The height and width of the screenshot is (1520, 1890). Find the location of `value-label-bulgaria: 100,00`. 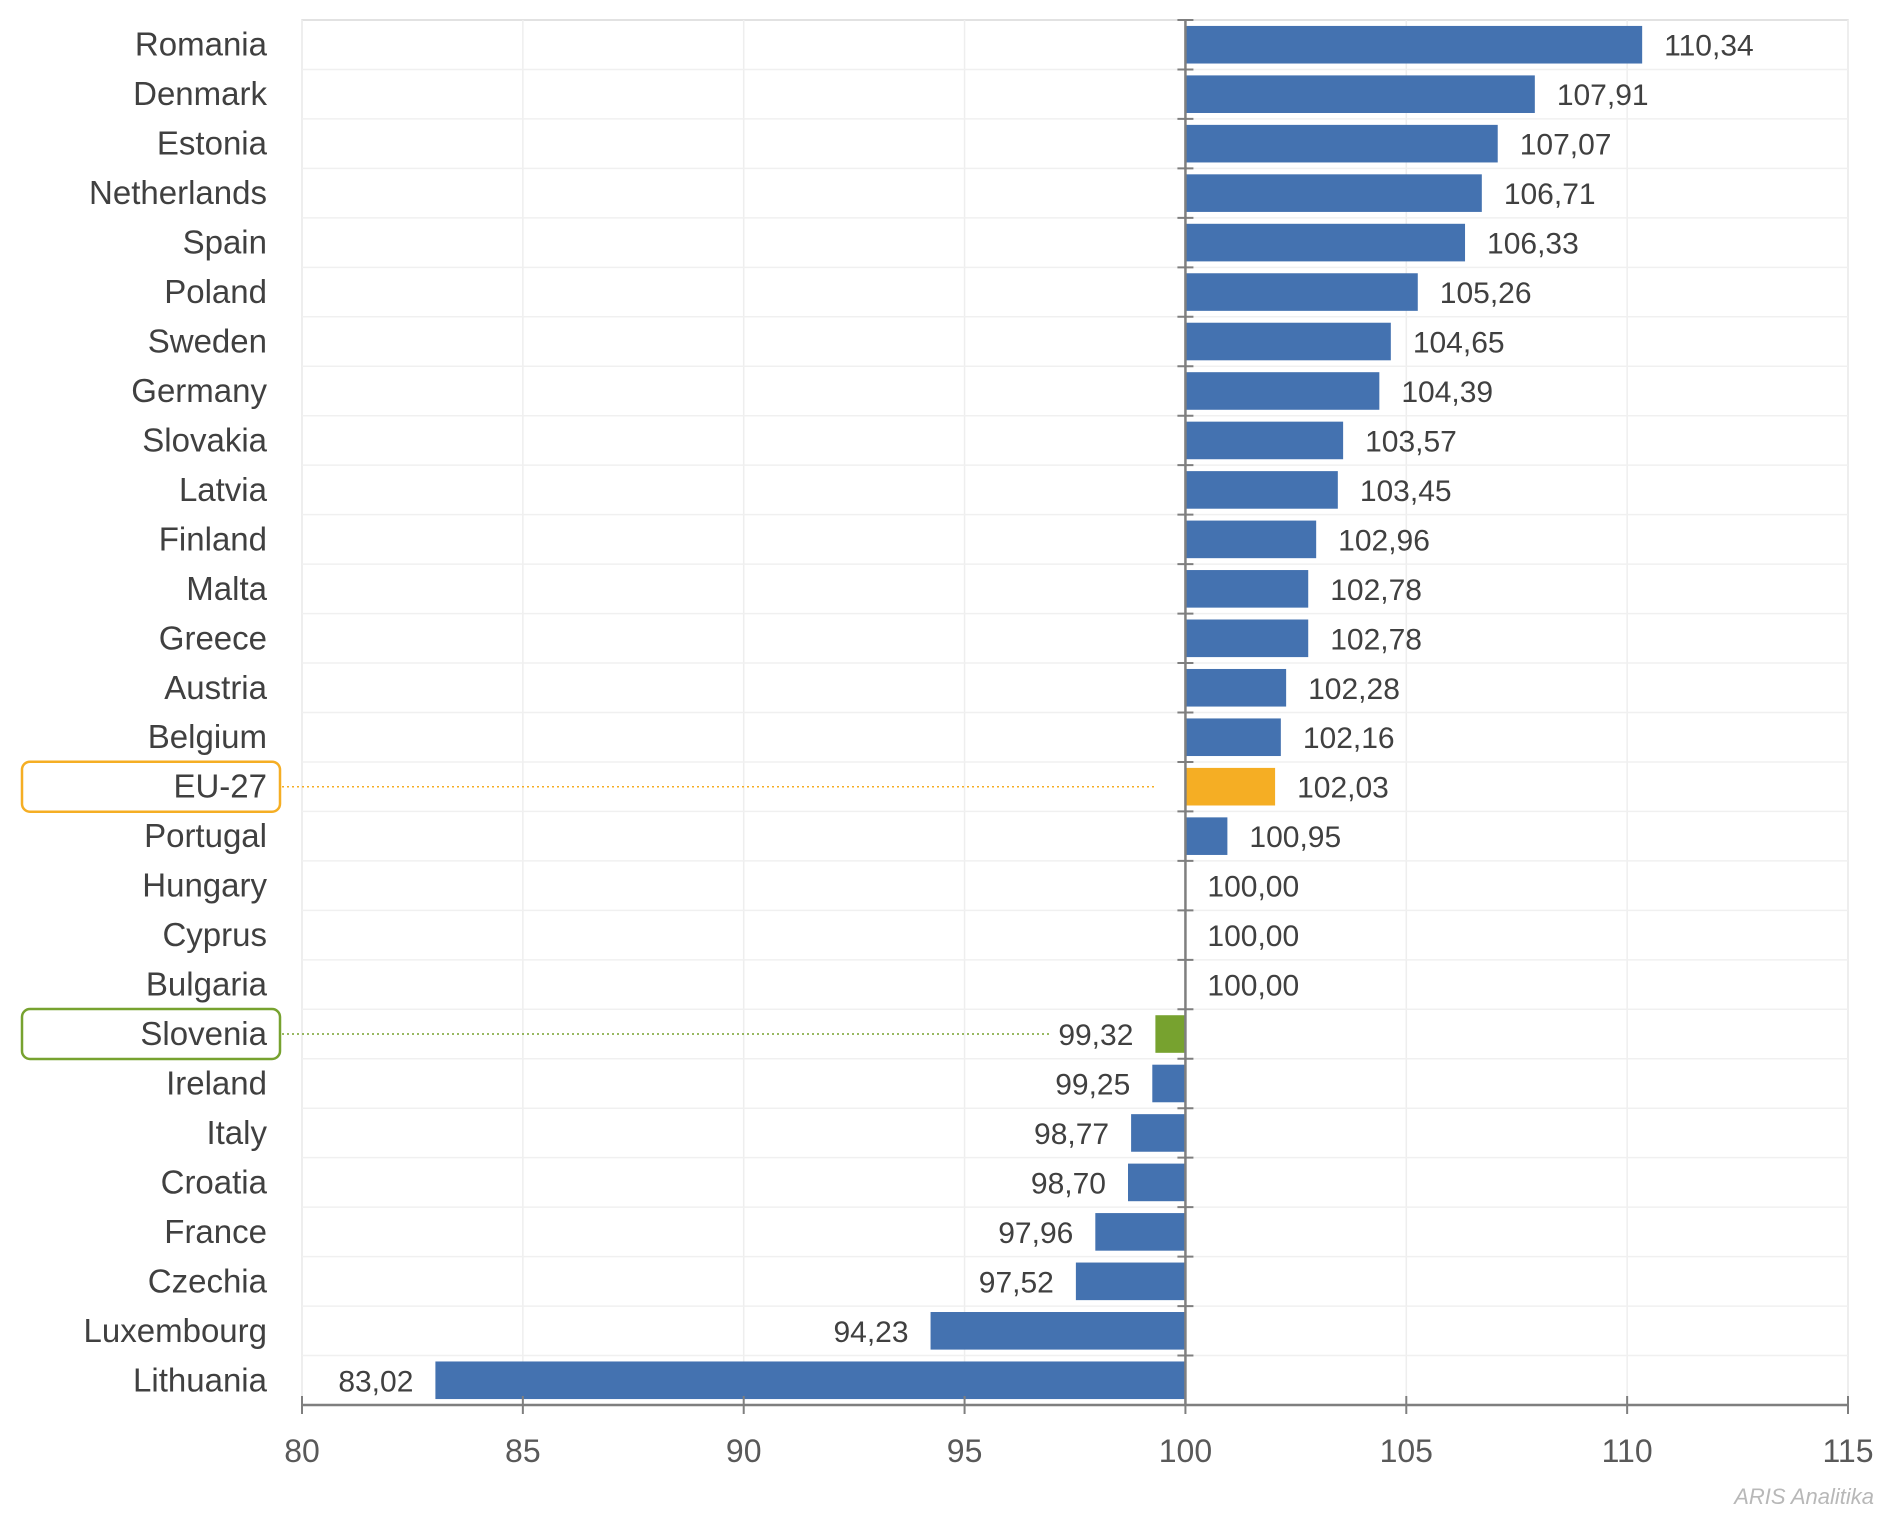

value-label-bulgaria: 100,00 is located at coordinates (1253, 986).